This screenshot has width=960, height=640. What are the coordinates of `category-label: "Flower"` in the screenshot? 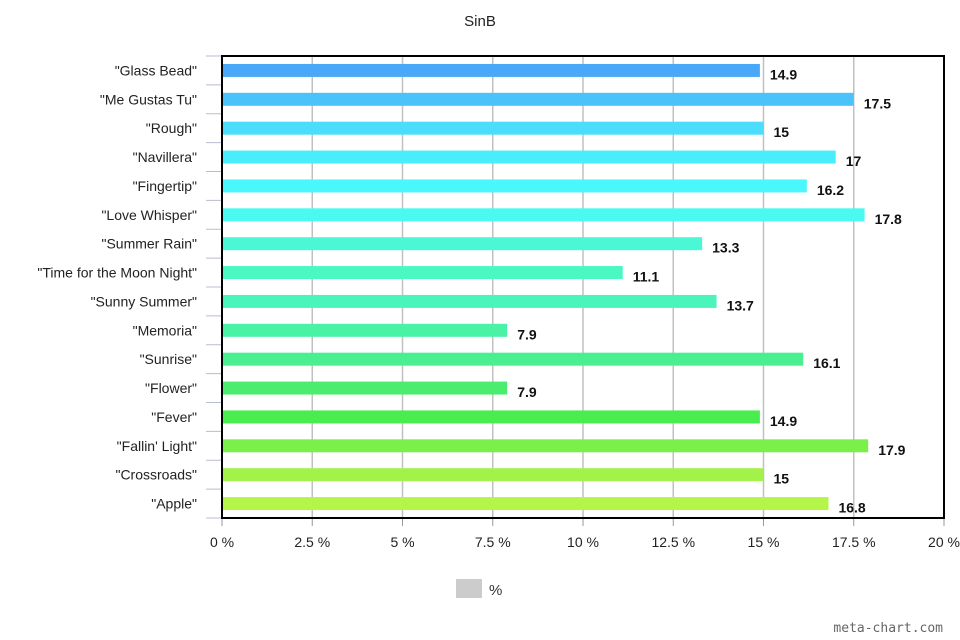 It's located at (171, 388).